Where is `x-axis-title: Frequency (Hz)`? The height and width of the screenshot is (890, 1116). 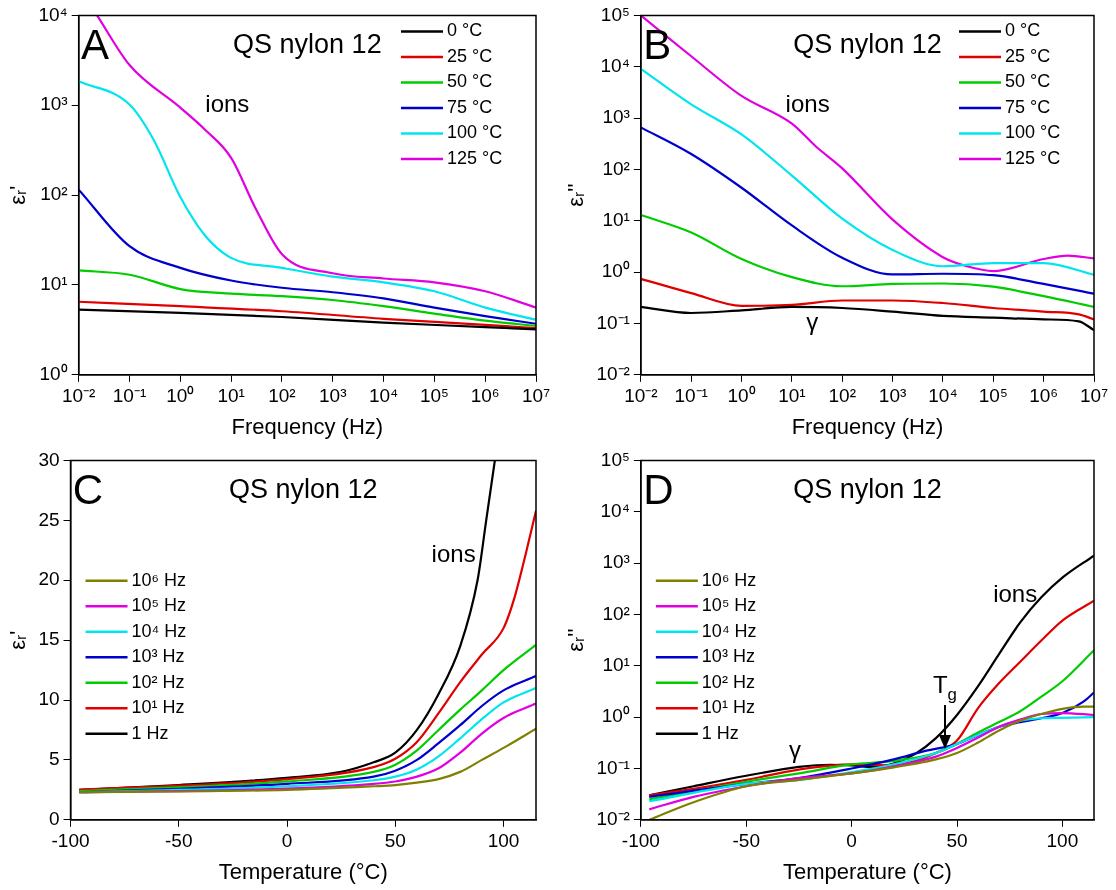 x-axis-title: Frequency (Hz) is located at coordinates (307, 426).